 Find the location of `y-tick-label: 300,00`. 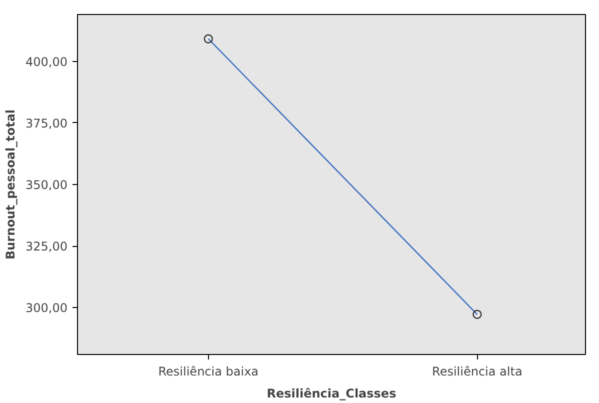

y-tick-label: 300,00 is located at coordinates (47, 308).